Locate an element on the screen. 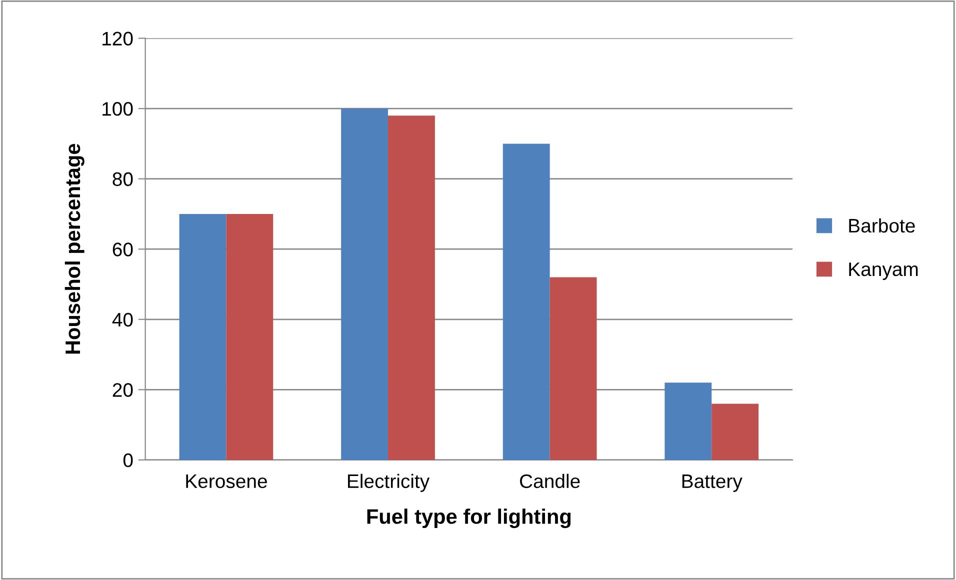 The height and width of the screenshot is (580, 956). x-axis-title: Fuel type for lighting is located at coordinates (469, 518).